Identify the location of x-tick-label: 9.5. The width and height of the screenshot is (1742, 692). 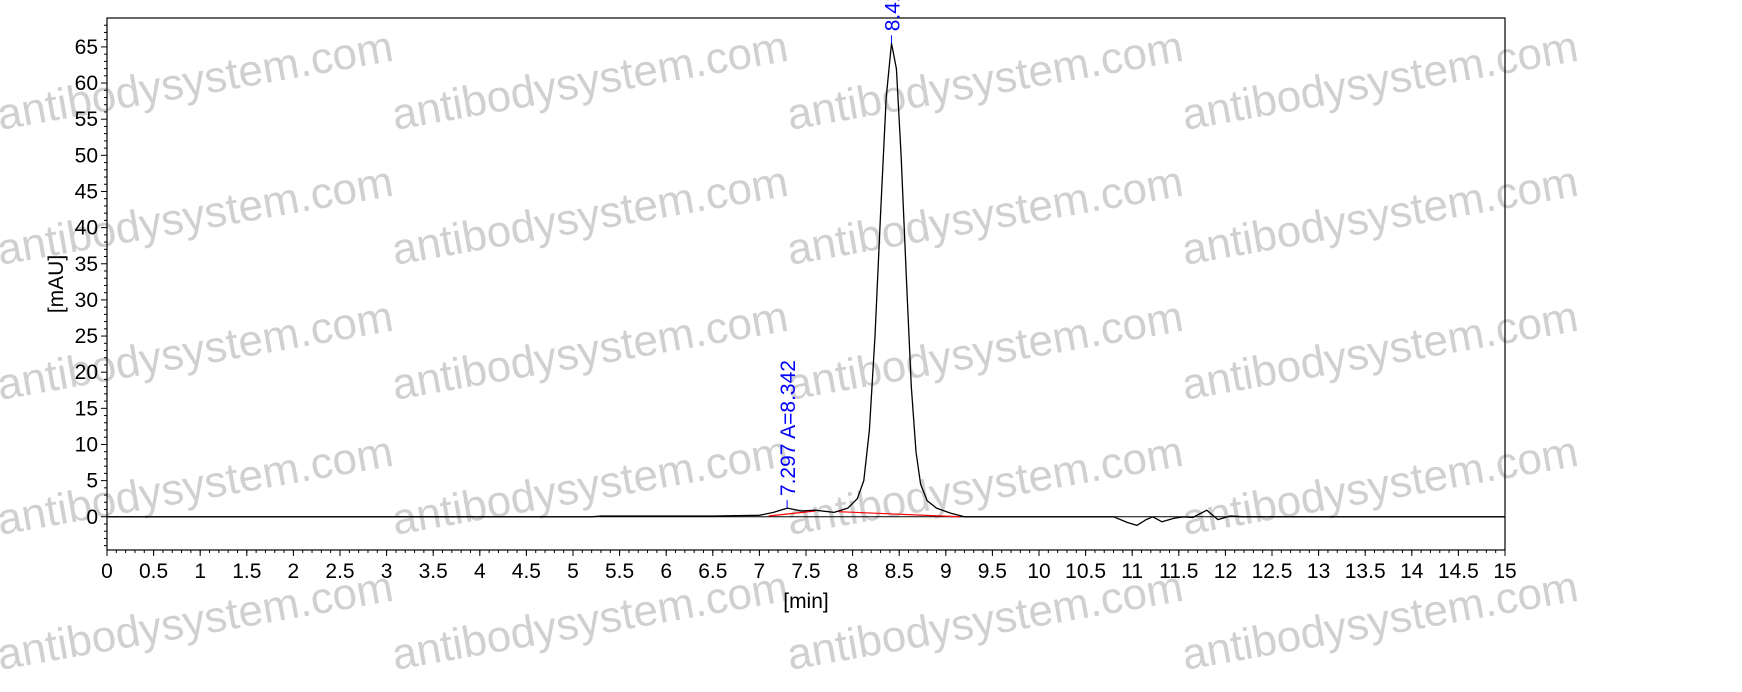
(992, 571).